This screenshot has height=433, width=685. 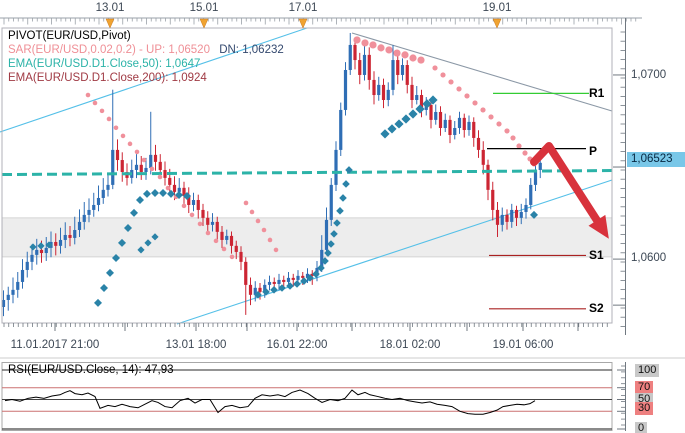 I want to click on rsi-legend: RSI(EUR/USD.Close, 14): 47,93, so click(x=91, y=370).